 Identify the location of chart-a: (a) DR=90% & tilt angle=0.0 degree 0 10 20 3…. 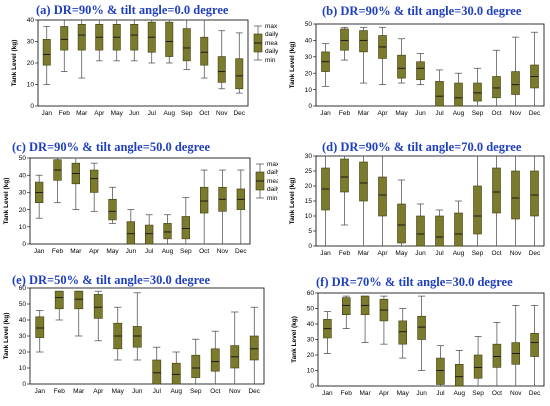
(152, 60).